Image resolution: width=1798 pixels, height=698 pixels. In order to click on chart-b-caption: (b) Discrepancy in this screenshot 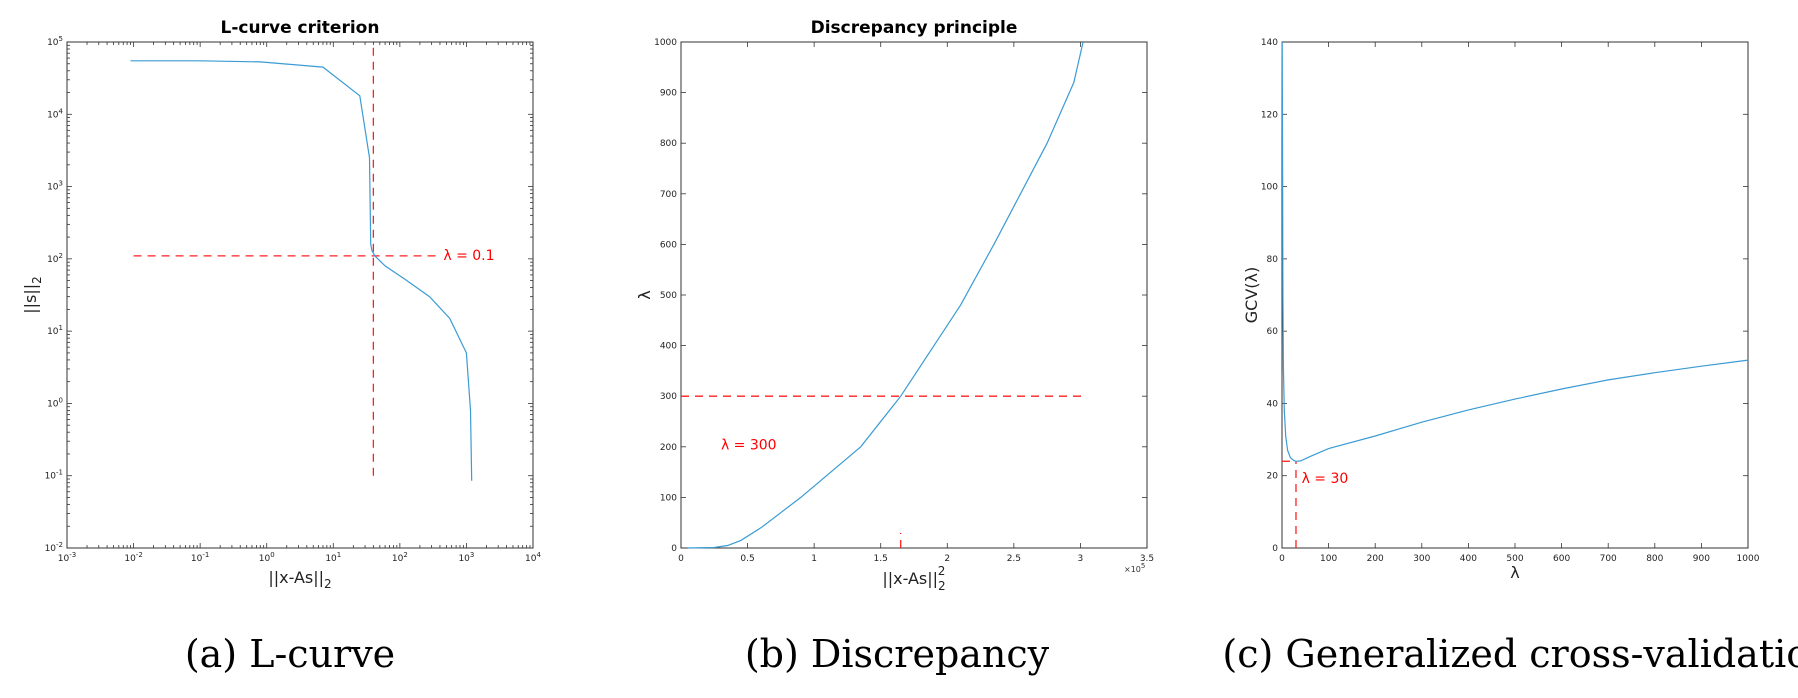, I will do `click(897, 654)`.